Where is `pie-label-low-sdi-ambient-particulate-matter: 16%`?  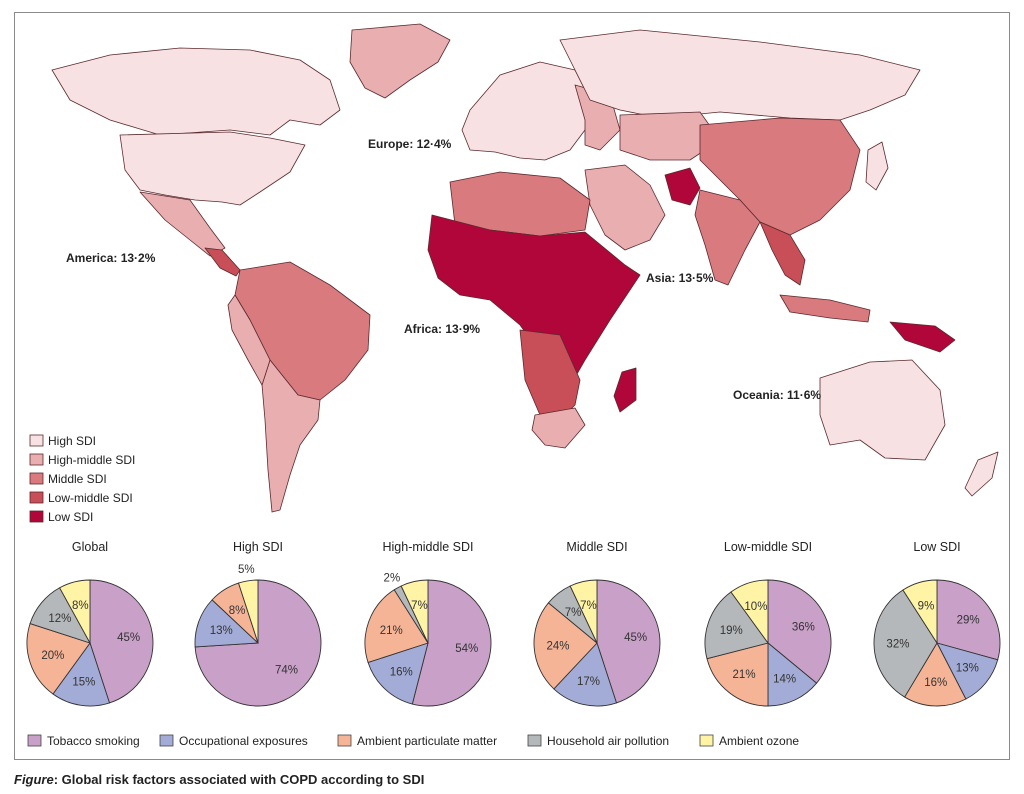
pie-label-low-sdi-ambient-particulate-matter: 16% is located at coordinates (935, 683).